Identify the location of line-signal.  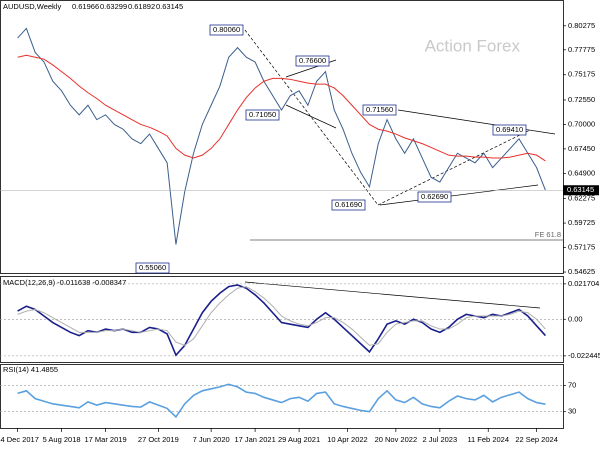
(281, 316).